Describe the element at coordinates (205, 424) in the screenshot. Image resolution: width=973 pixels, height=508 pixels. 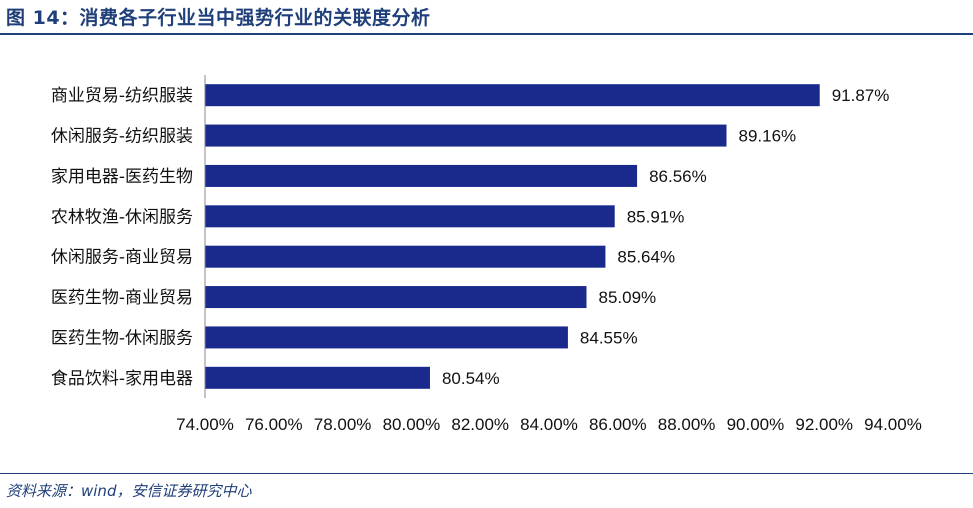
I see `x-tick-label: 74.00%` at that location.